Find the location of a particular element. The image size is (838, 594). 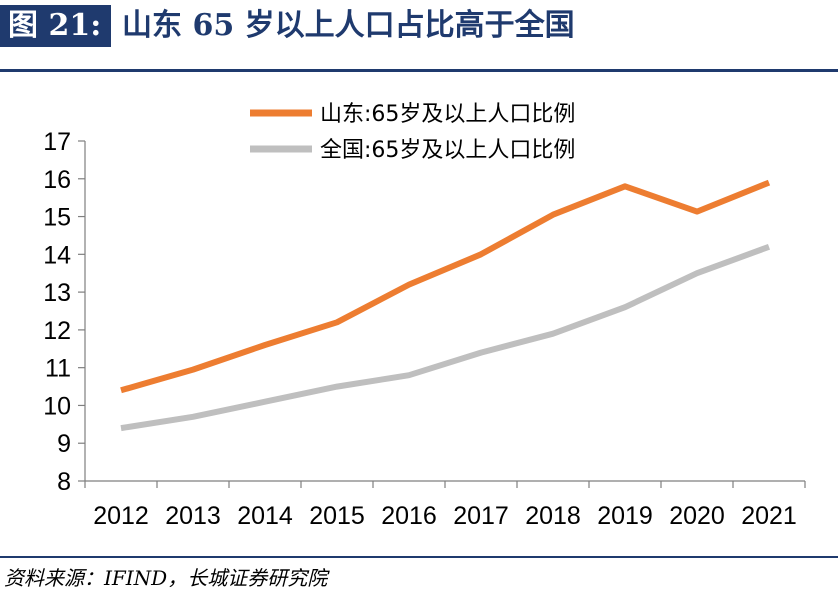

y-tick-label: 11 is located at coordinates (58, 369).